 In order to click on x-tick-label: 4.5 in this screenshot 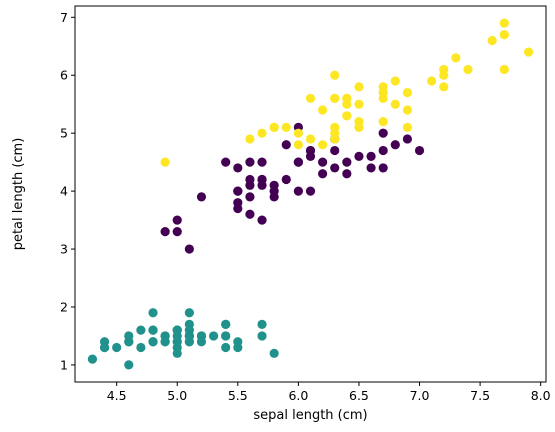, I will do `click(117, 395)`.